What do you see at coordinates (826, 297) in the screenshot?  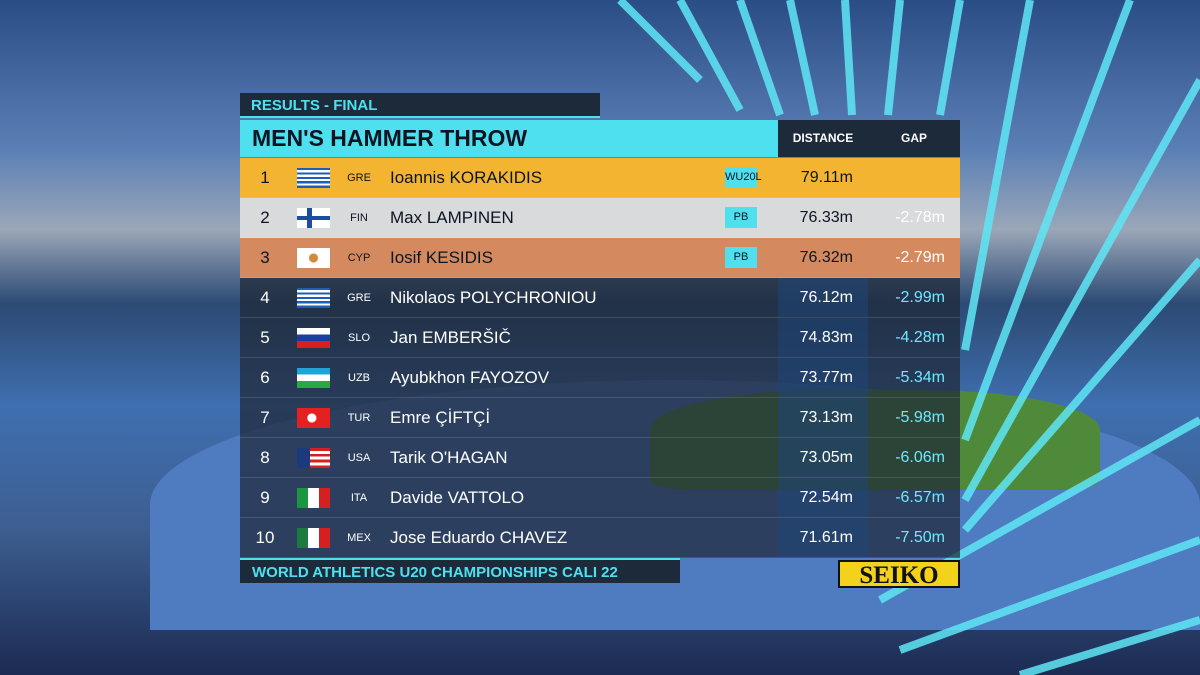 I see `distance: 76.12m` at bounding box center [826, 297].